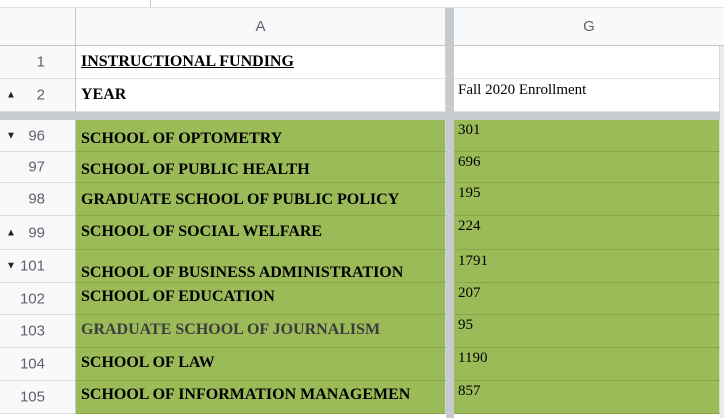  I want to click on cell-a-98: GRADUATE SCHOOL OF PUBLIC POLICY, so click(261, 199).